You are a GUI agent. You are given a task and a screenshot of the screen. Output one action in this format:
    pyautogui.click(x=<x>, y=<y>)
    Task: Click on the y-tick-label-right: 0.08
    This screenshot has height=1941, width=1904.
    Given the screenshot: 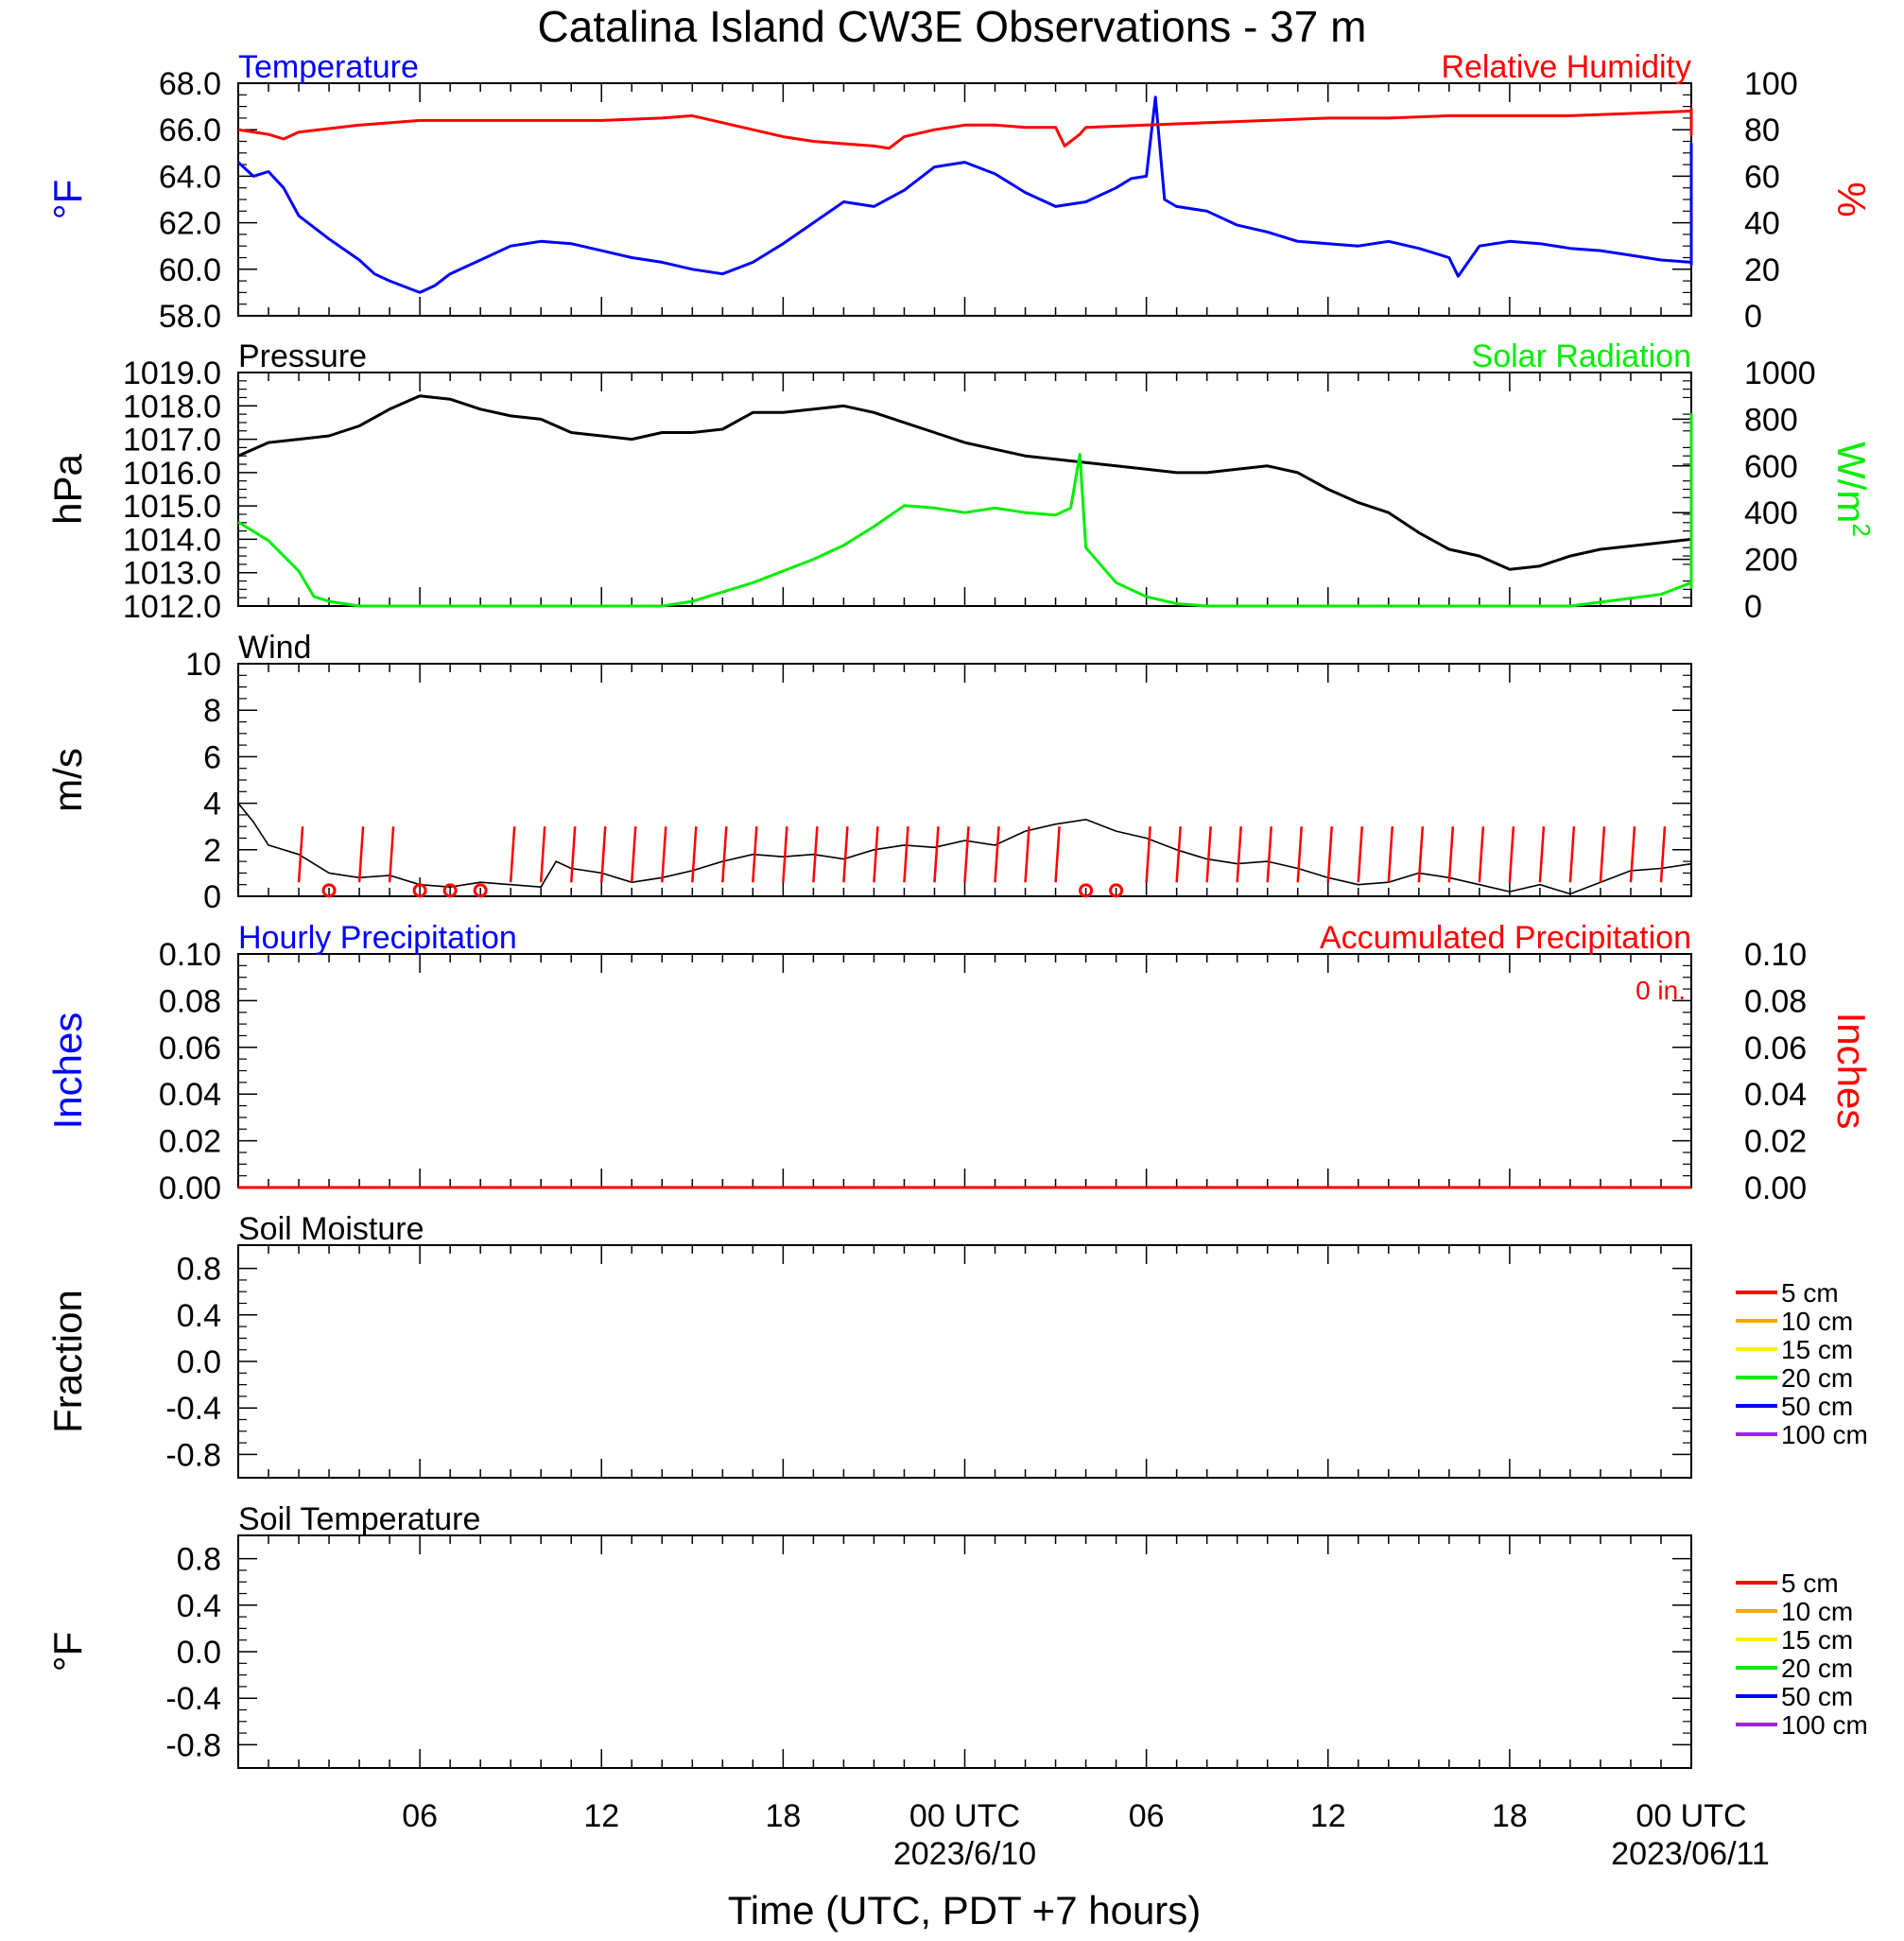 What is the action you would take?
    pyautogui.click(x=1776, y=1001)
    